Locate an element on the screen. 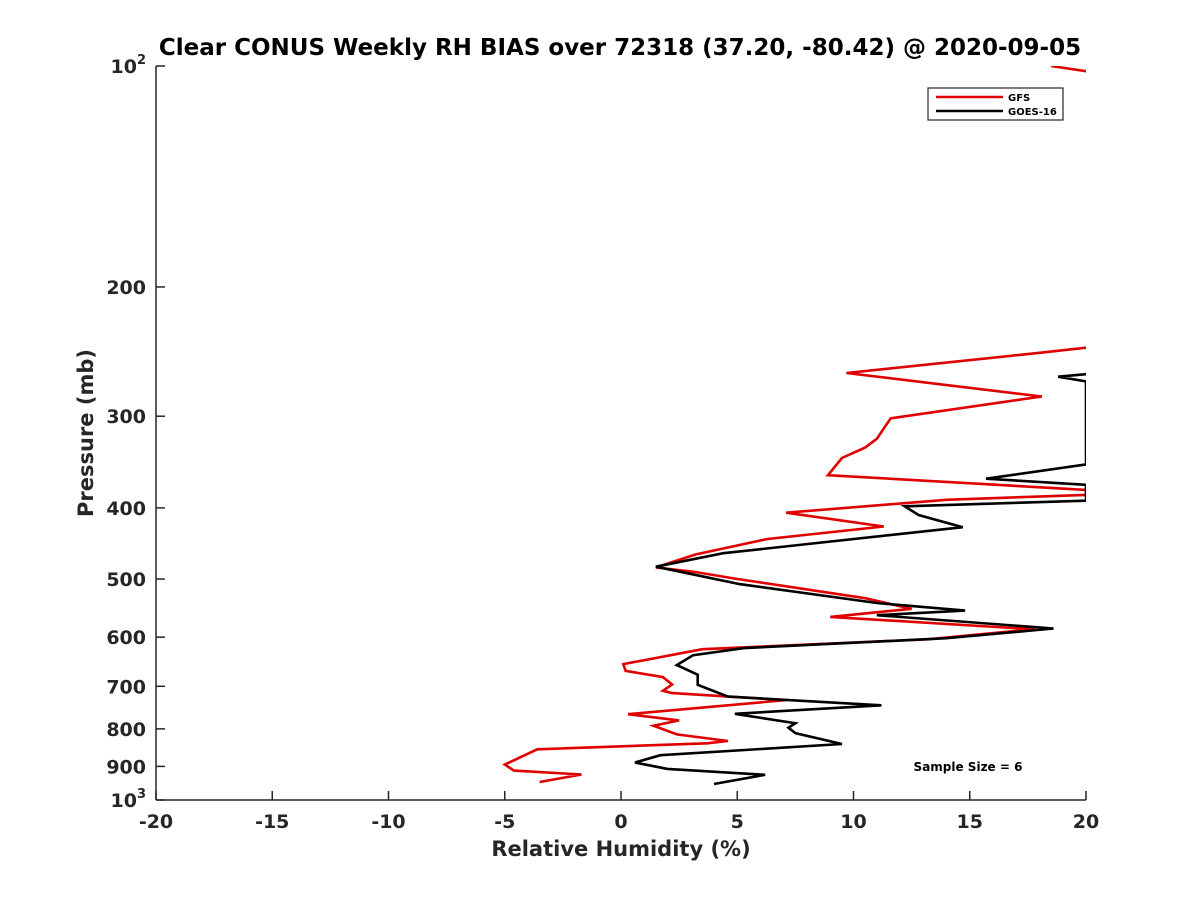  x-axis-label: Relative Humidity (%) is located at coordinates (620, 849).